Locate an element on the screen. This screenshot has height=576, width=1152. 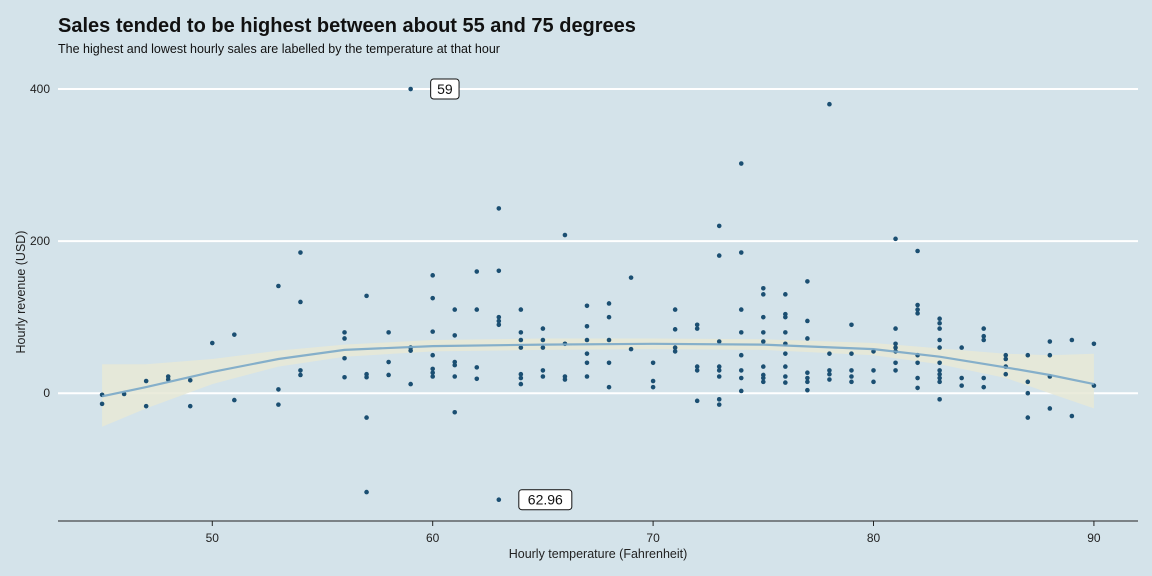
annotation-box is located at coordinates (545, 500).